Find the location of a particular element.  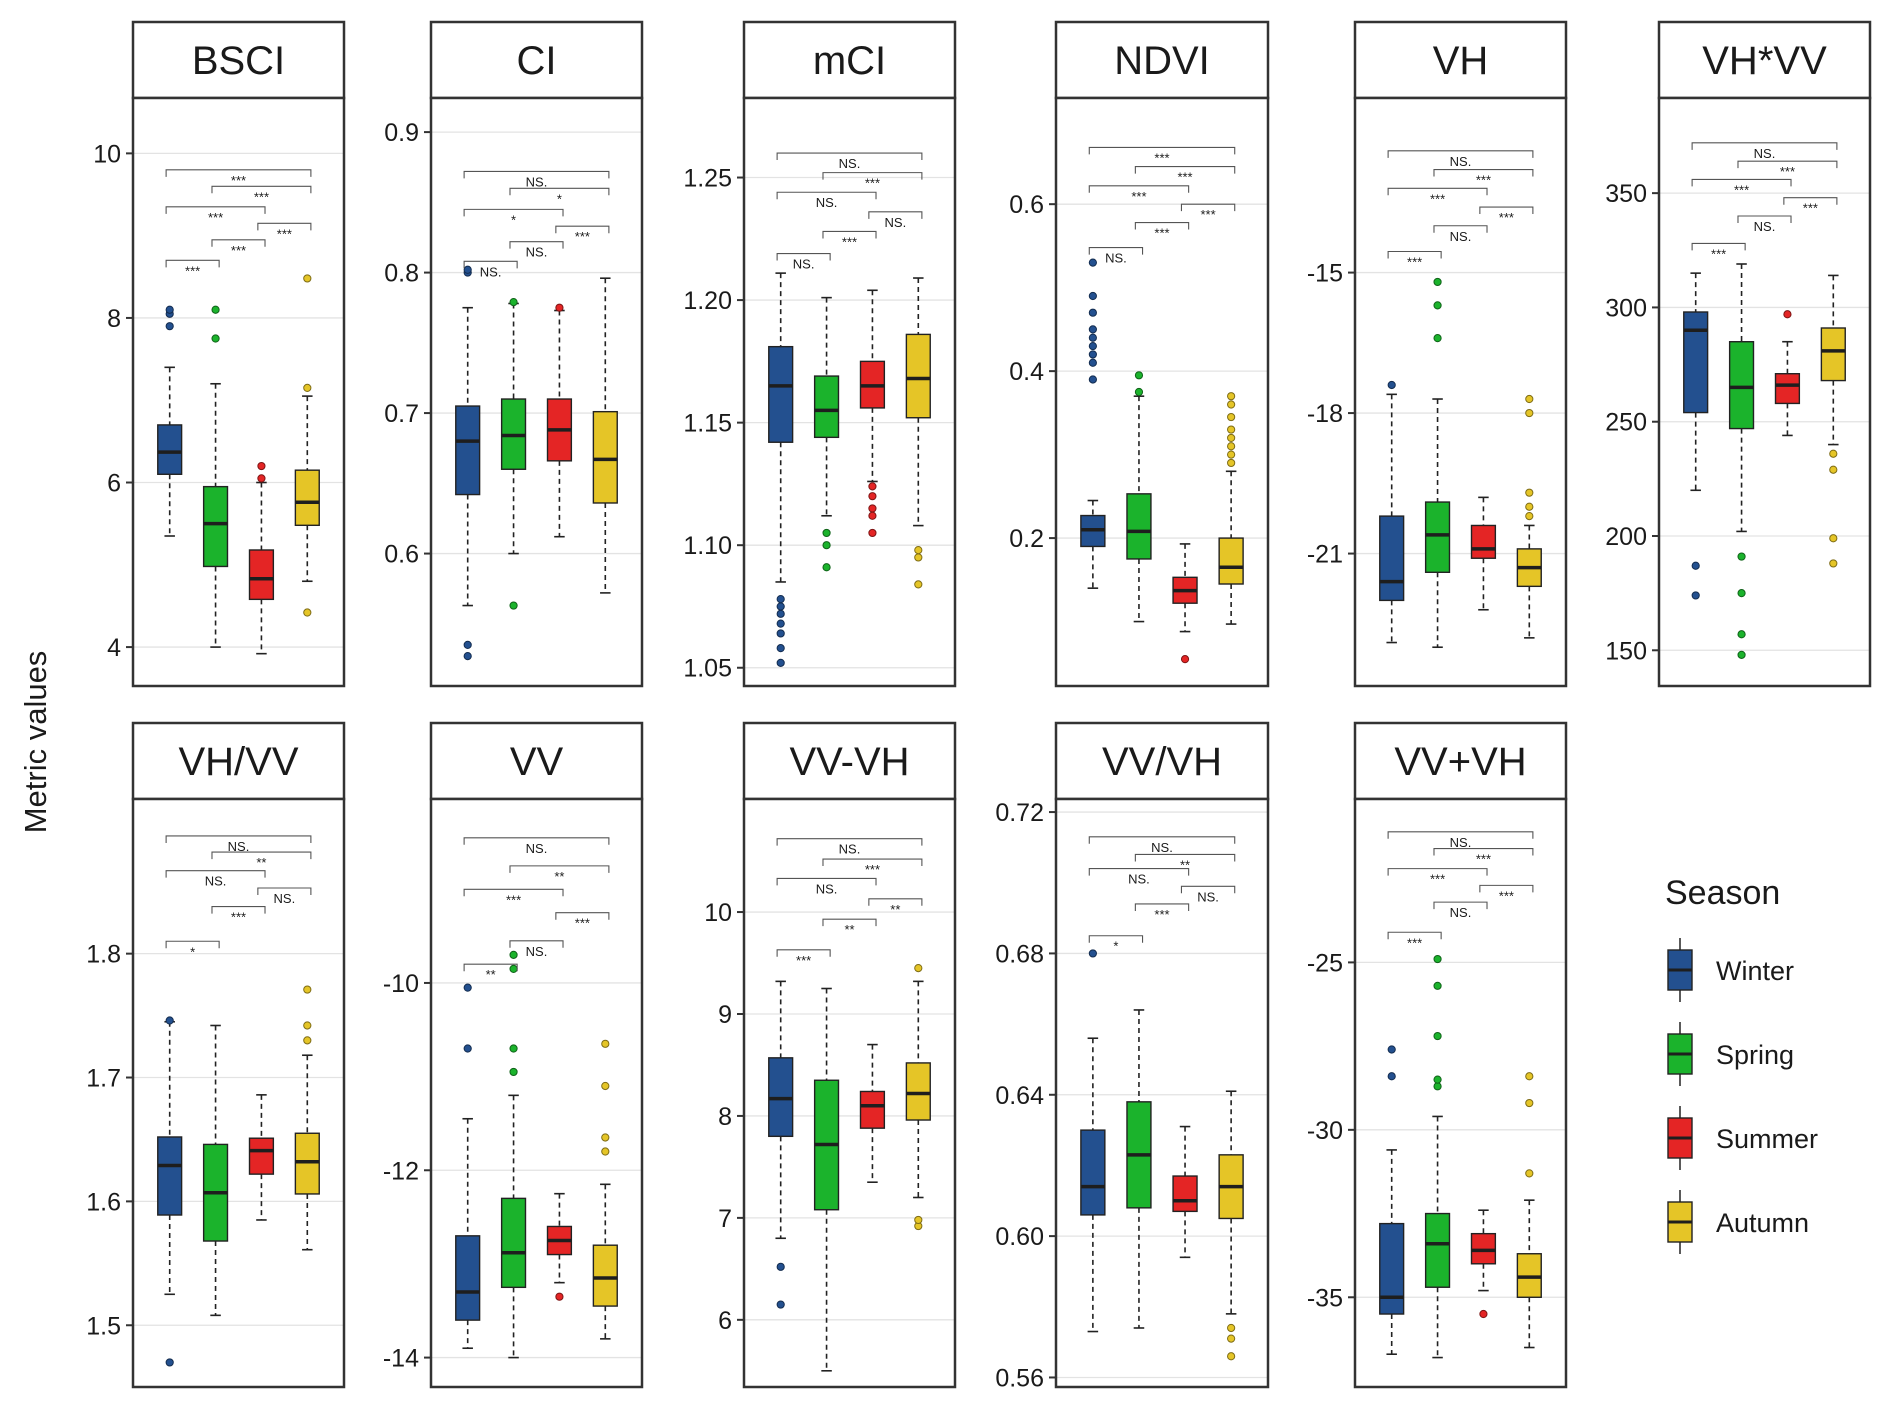

significance-ndvi-winter-autumn: *** is located at coordinates (1162, 155).